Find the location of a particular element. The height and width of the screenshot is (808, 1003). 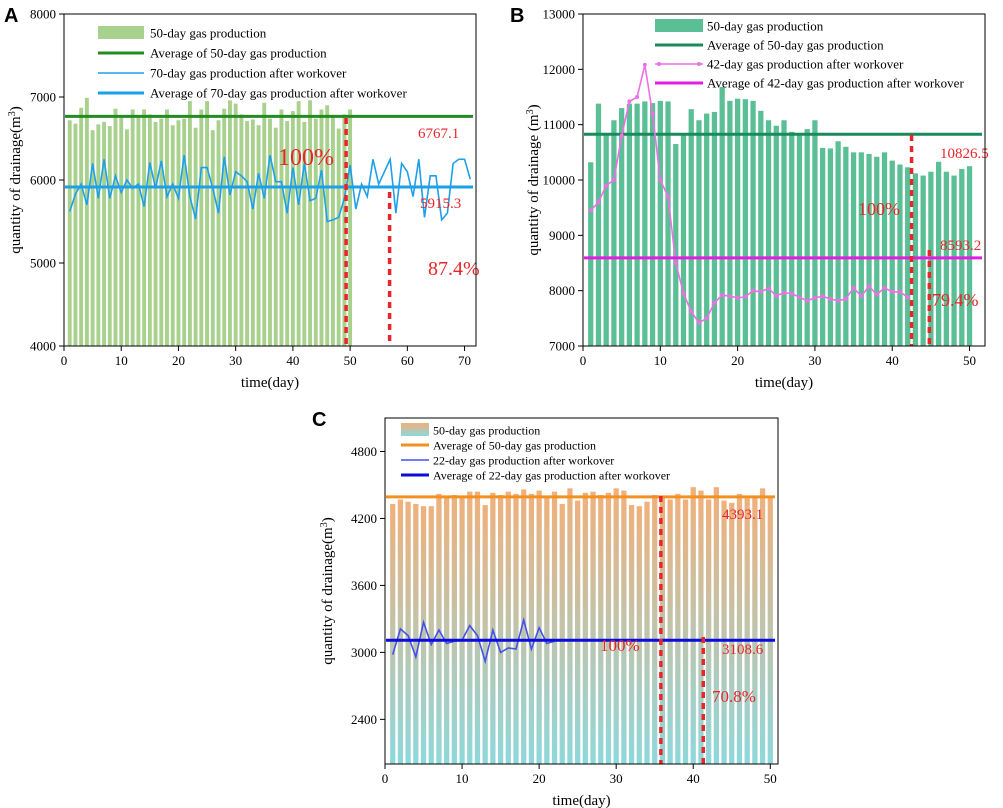

x-tick-label: 40 is located at coordinates (693, 778).